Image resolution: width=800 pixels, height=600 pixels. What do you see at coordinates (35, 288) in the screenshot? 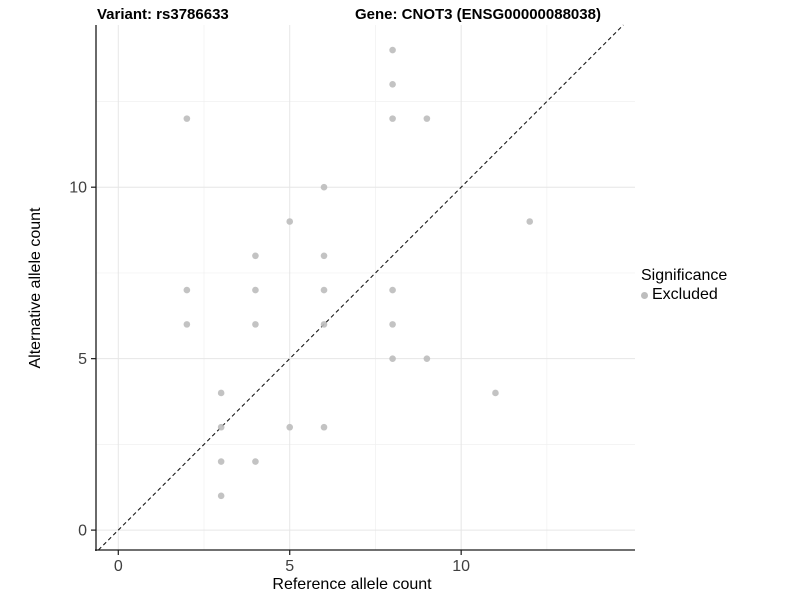
I see `y-axis-title: Alternative allele count` at bounding box center [35, 288].